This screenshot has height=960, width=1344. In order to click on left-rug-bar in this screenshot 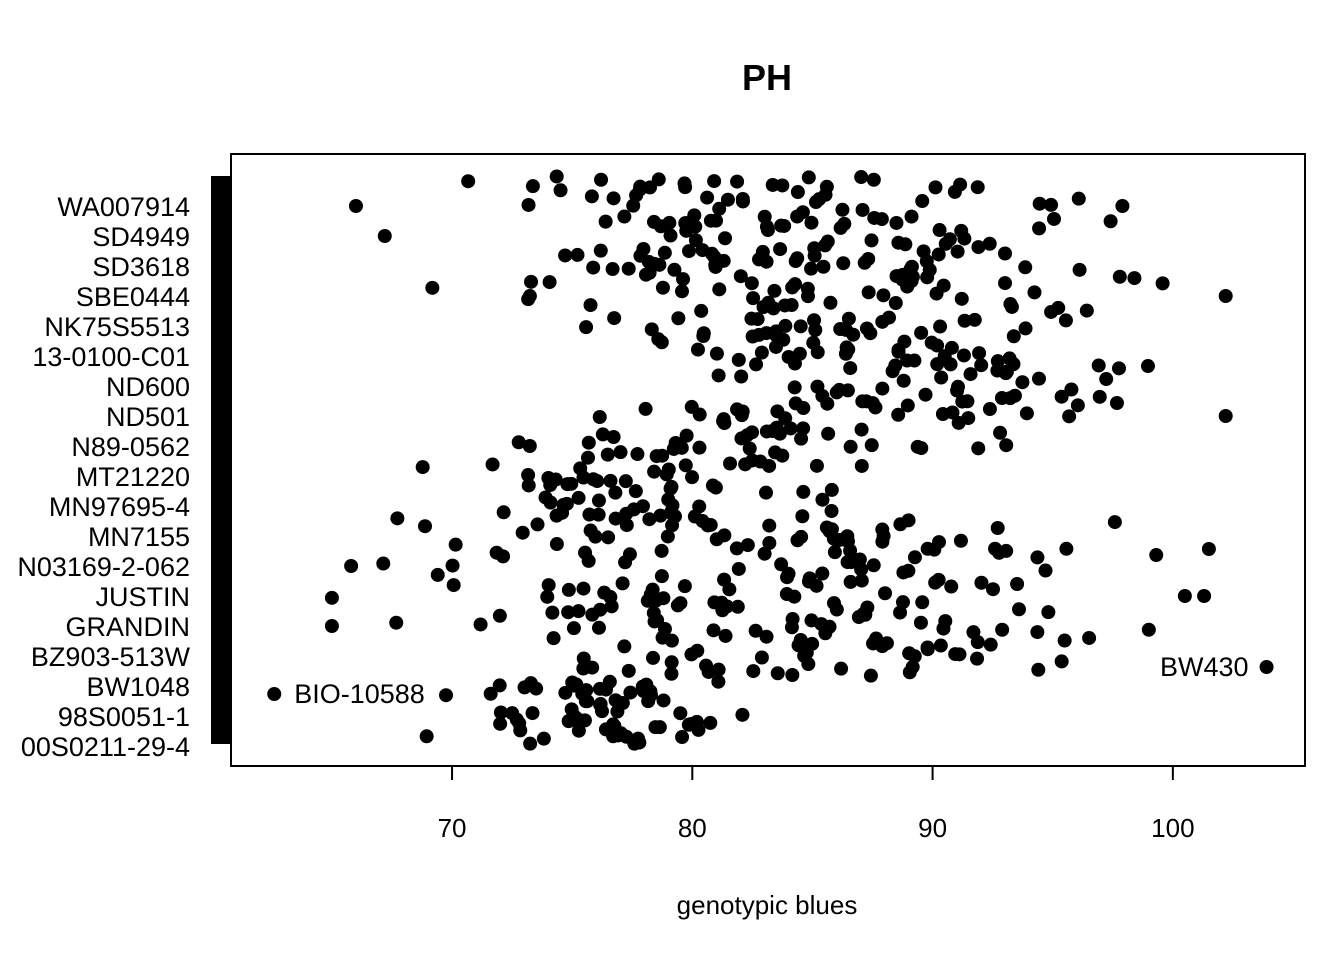, I will do `click(221, 460)`.